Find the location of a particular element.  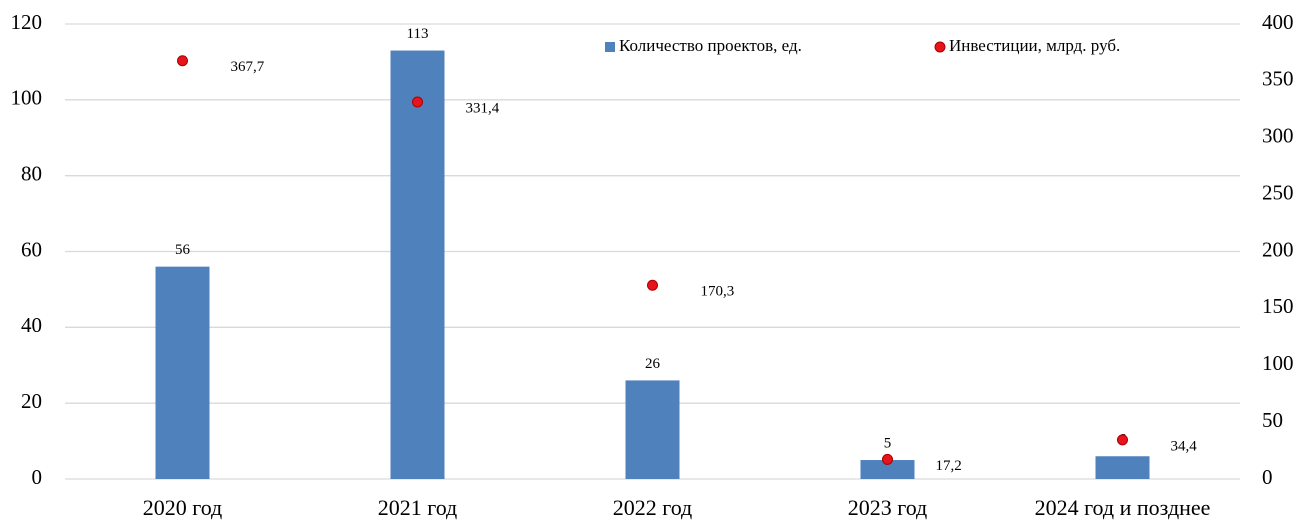

y-tick-label: 80 is located at coordinates (31, 173).